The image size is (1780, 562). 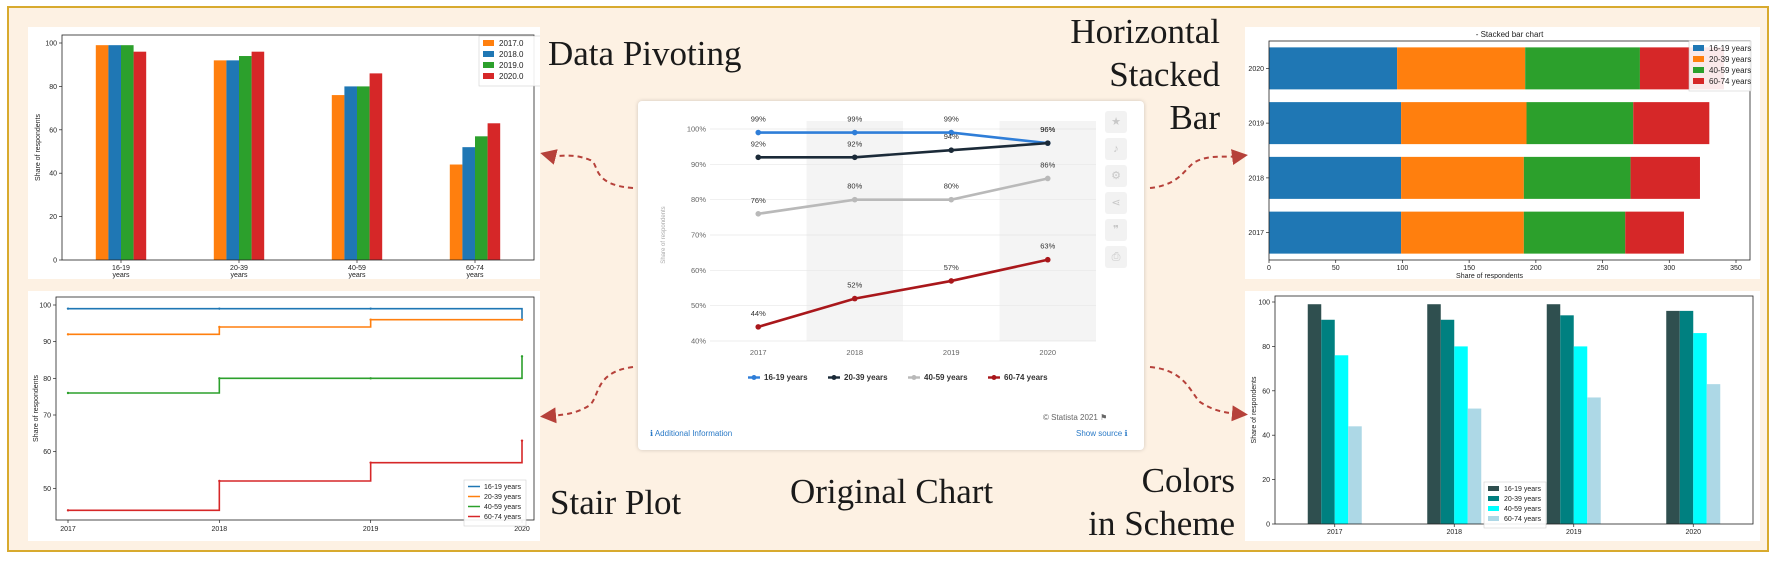 I want to click on gear-icon: ⚙, so click(x=1116, y=176).